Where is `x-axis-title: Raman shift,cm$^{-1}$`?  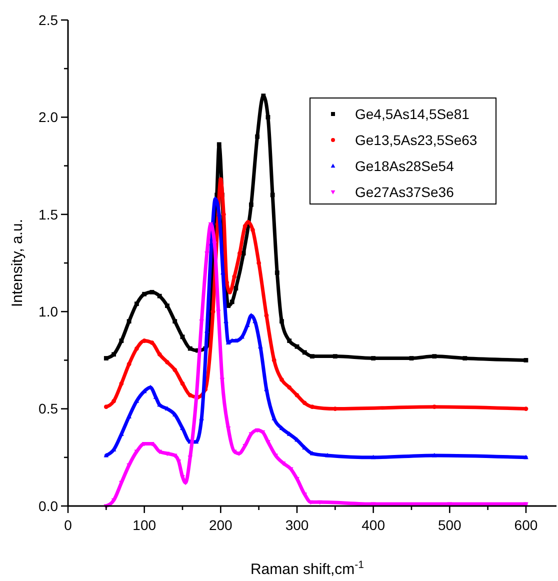 x-axis-title: Raman shift,cm$^{-1}$ is located at coordinates (307, 568).